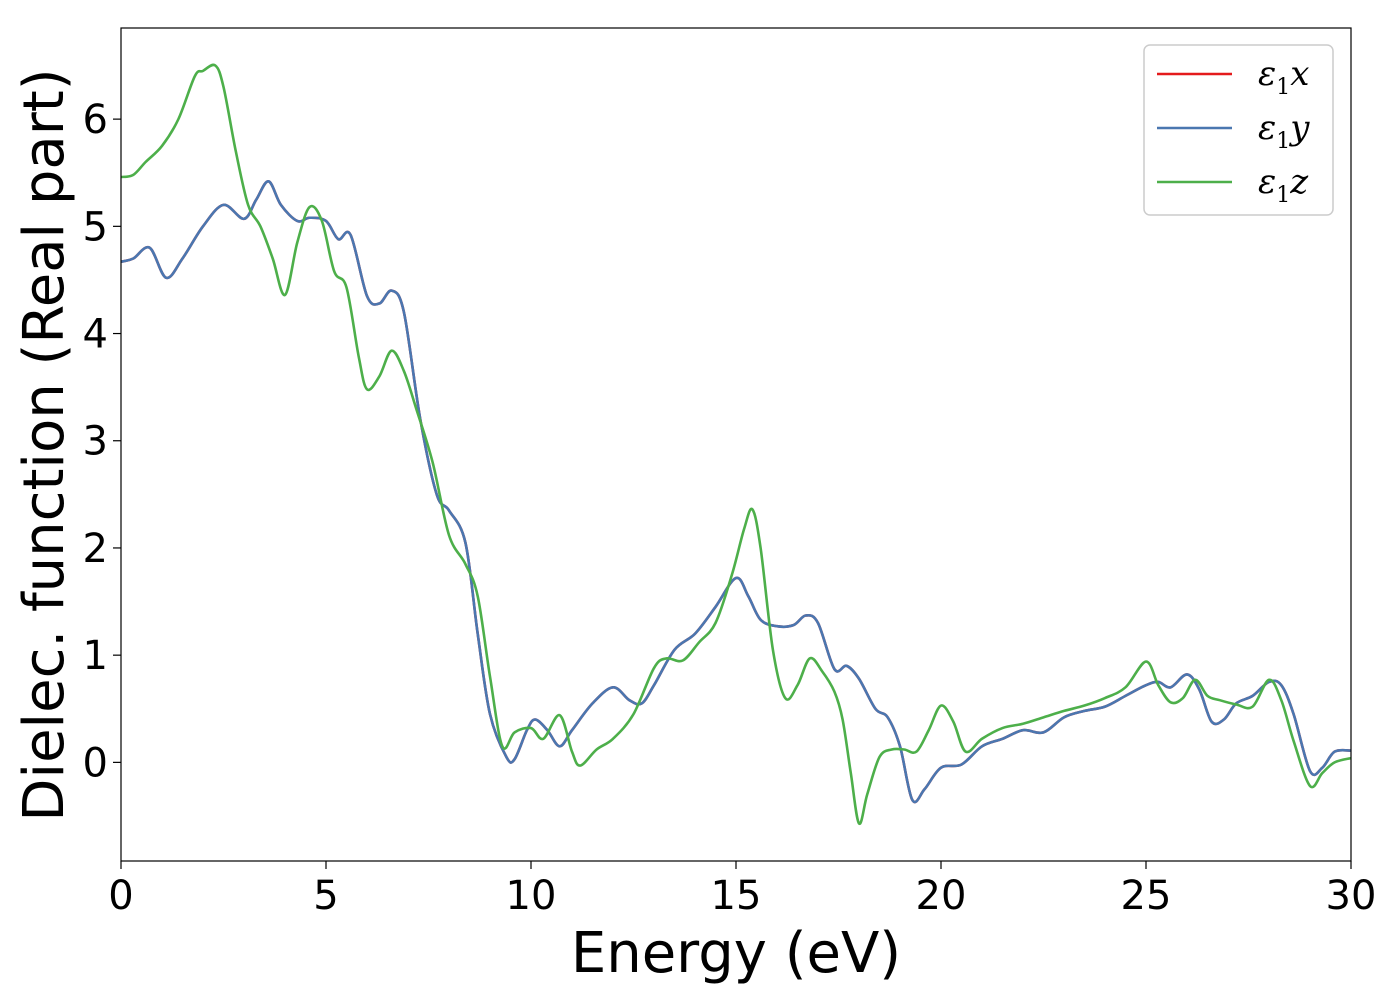 The width and height of the screenshot is (1400, 1000). Describe the element at coordinates (95, 227) in the screenshot. I see `y-tick-label: 5` at that location.